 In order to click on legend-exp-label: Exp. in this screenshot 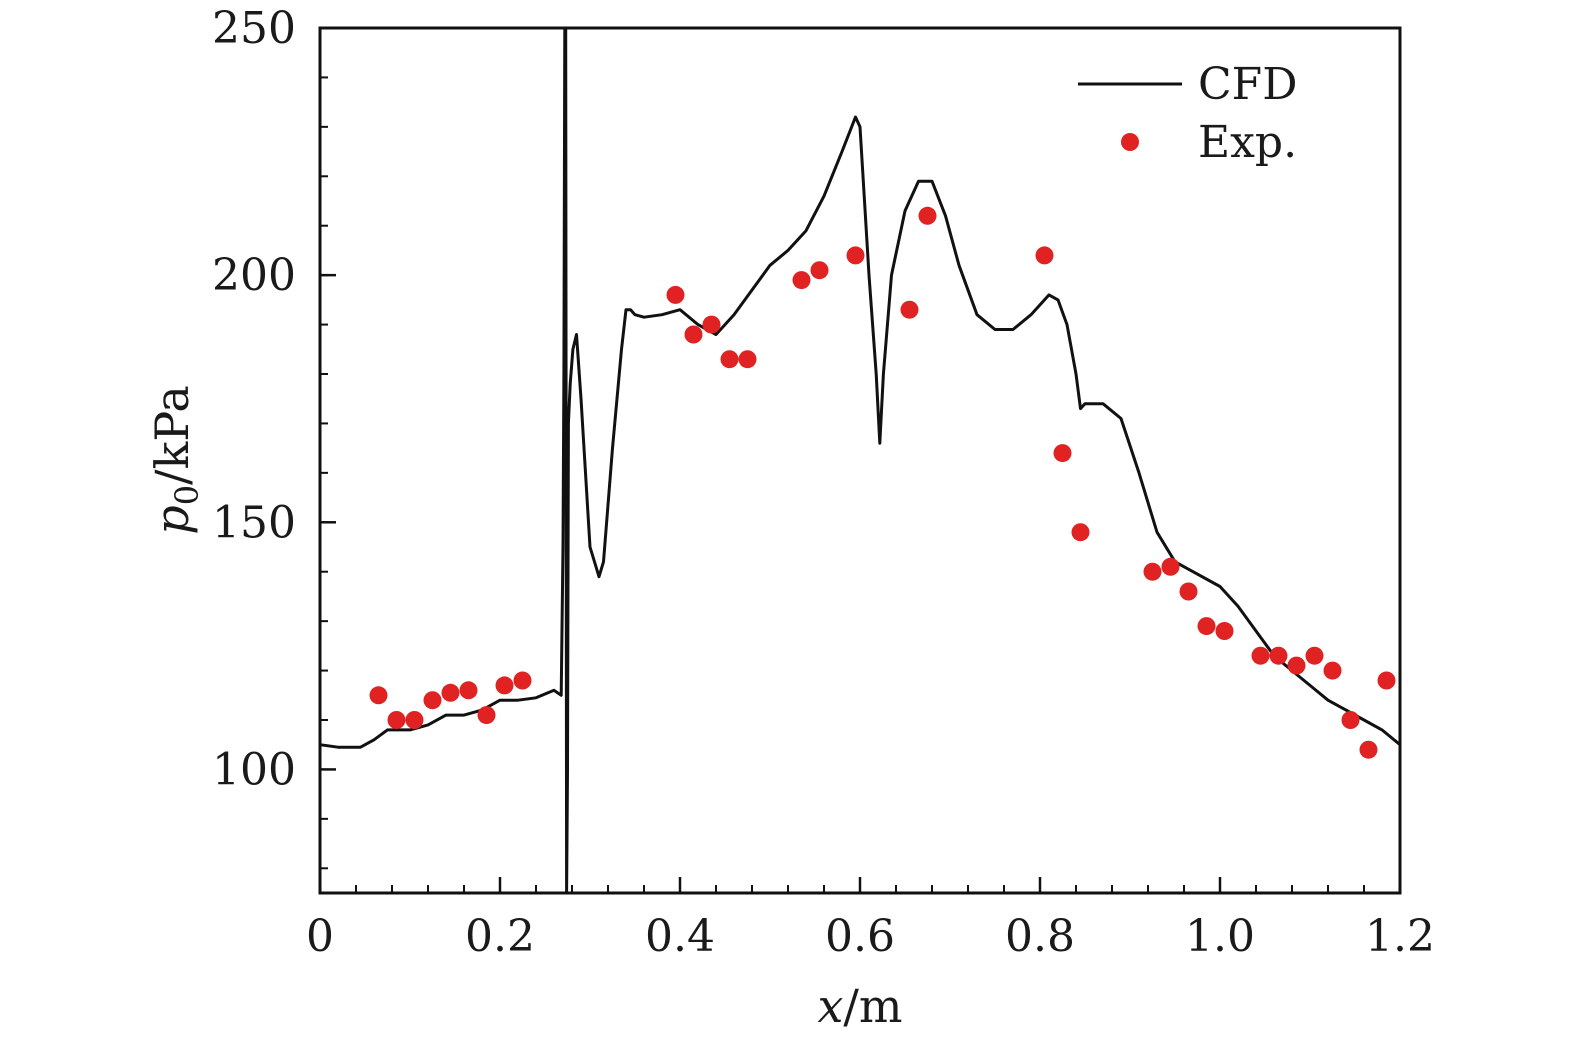, I will do `click(1247, 142)`.